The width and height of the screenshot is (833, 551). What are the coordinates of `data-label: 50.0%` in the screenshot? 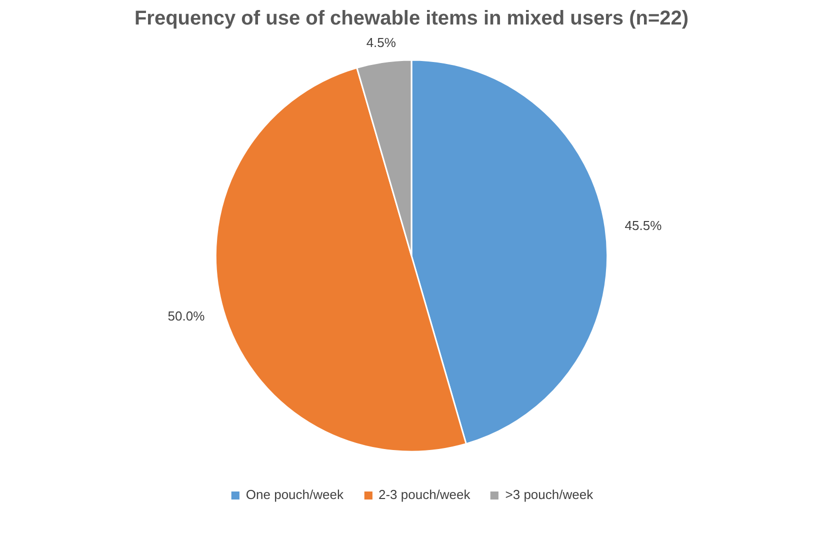 It's located at (187, 316).